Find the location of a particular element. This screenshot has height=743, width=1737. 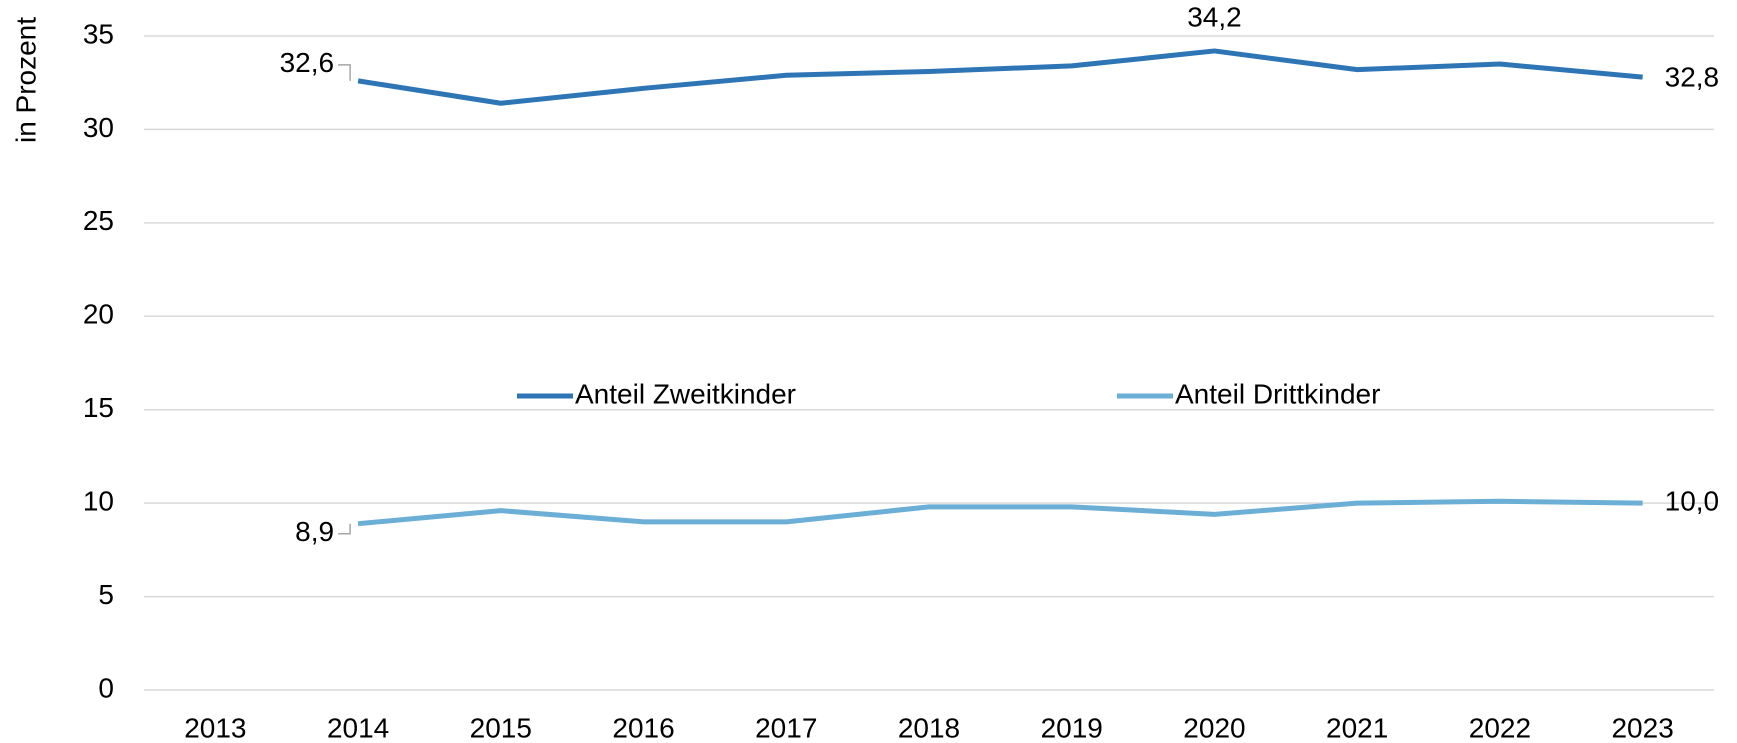

legend-label: Anteil Zweitkinder is located at coordinates (685, 393).